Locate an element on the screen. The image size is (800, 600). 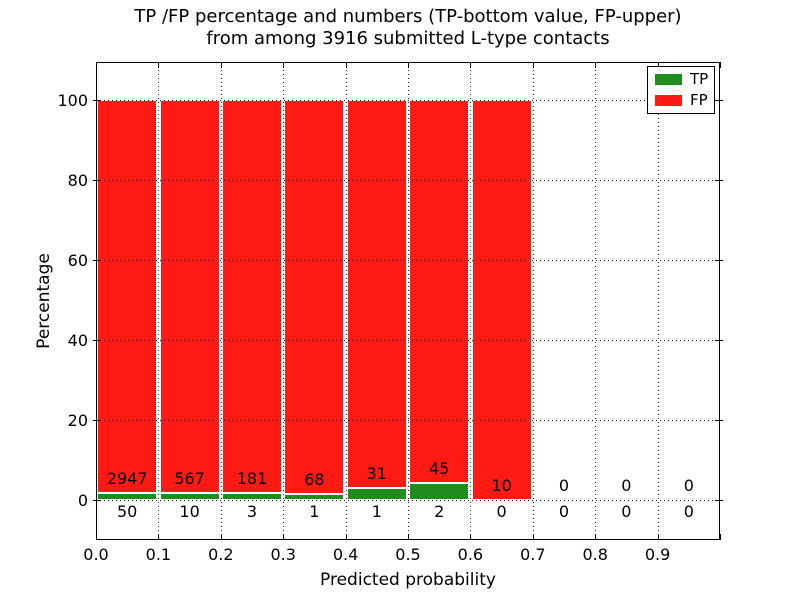
fp-count-label: 181 is located at coordinates (252, 479).